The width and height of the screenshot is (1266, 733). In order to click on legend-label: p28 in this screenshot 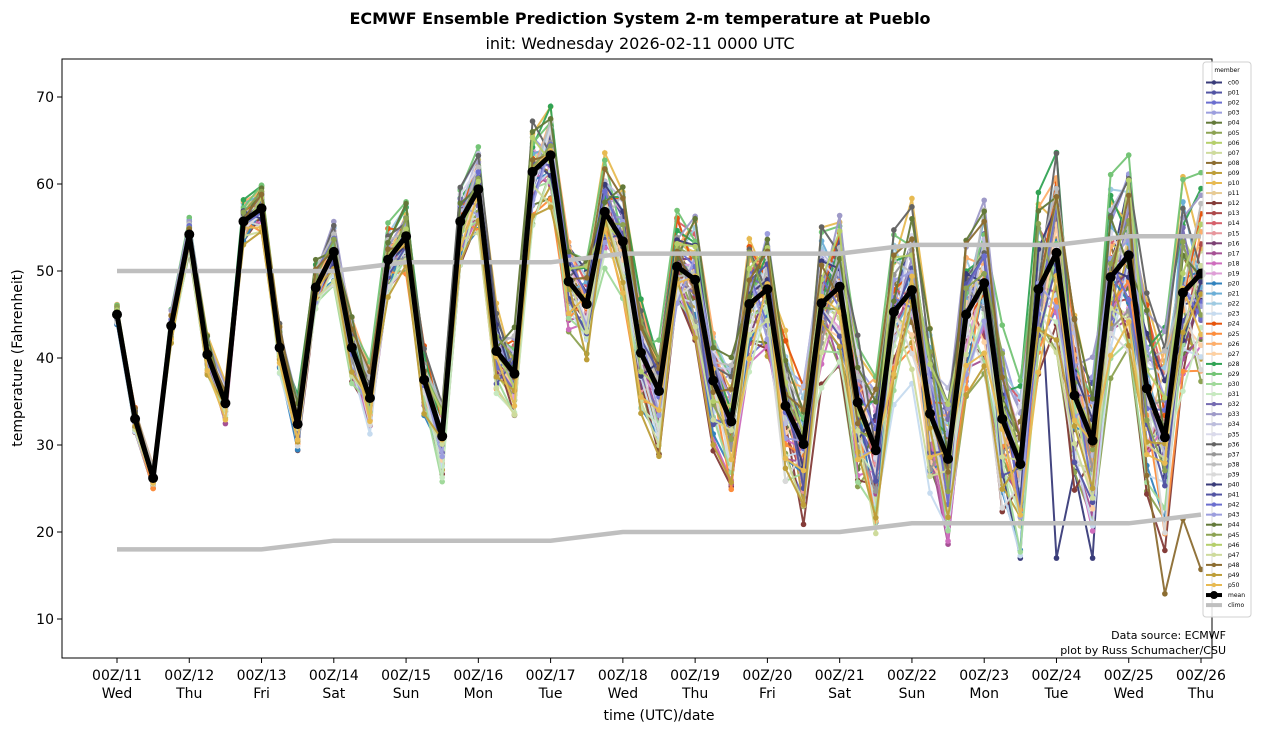, I will do `click(1234, 364)`.